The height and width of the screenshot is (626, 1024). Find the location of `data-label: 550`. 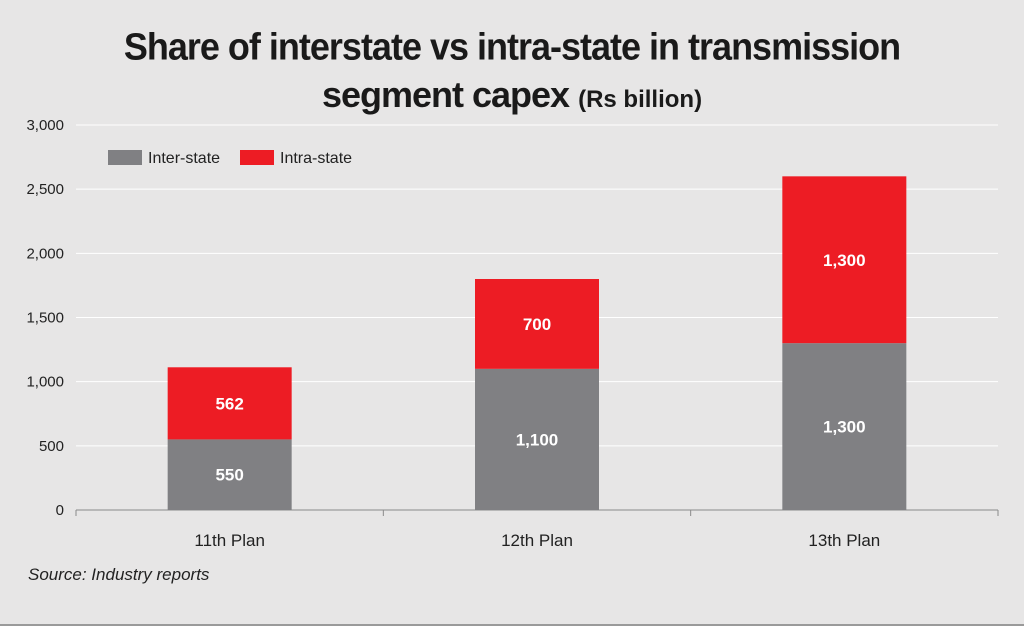

data-label: 550 is located at coordinates (229, 475).